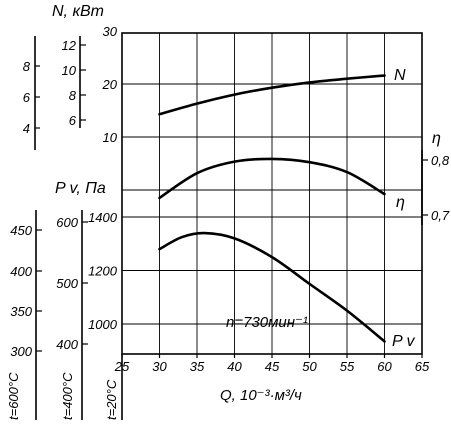 Image resolution: width=451 pixels, height=430 pixels. I want to click on x-ticks: 25 30 35 40 45 50 55 60 65, so click(272, 364).